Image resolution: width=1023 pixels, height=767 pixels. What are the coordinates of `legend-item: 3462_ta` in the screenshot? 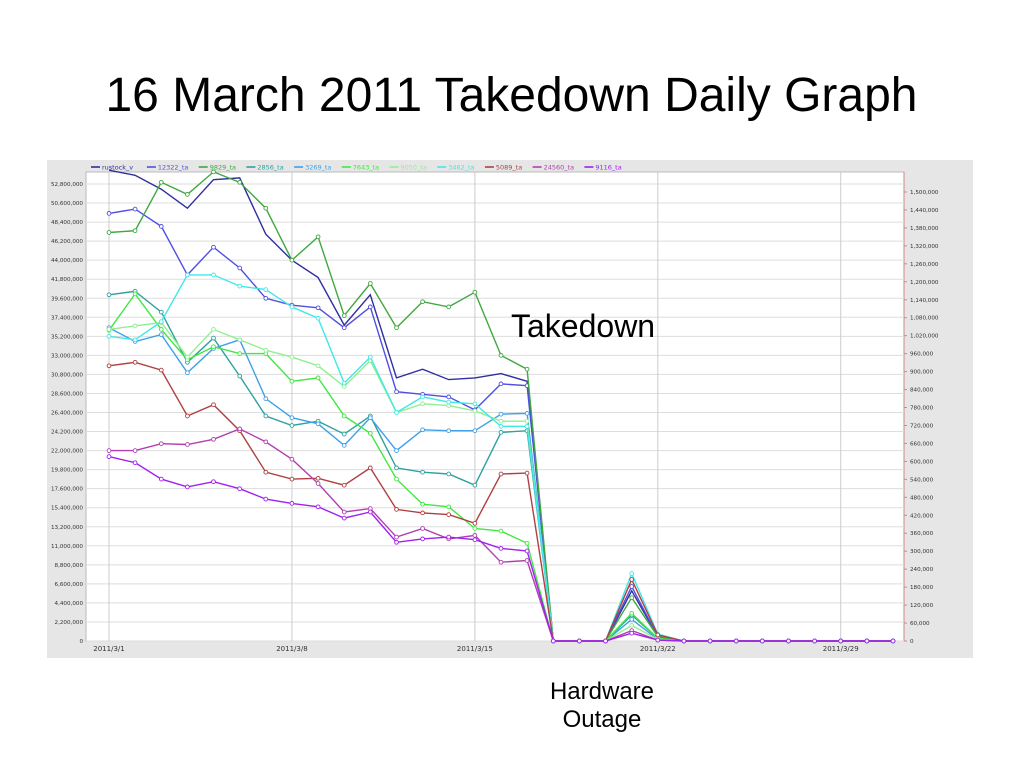 It's located at (456, 168).